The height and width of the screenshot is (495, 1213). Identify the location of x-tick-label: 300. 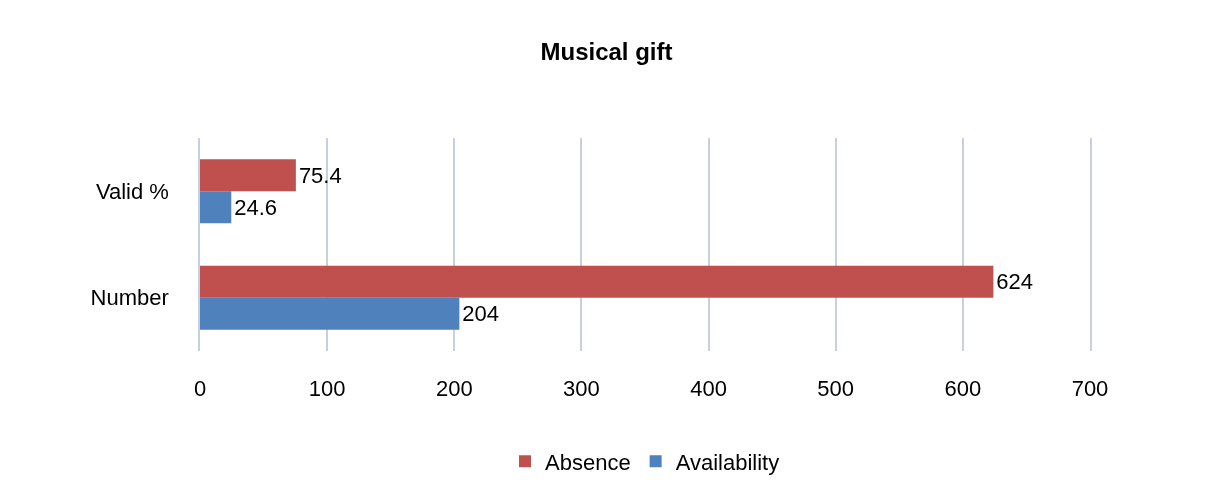
(581, 388).